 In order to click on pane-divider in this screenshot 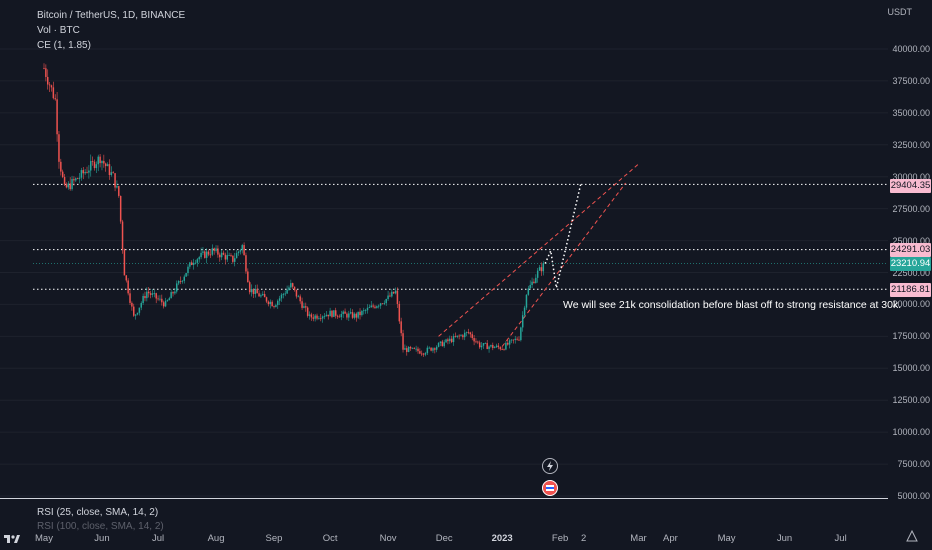, I will do `click(444, 498)`.